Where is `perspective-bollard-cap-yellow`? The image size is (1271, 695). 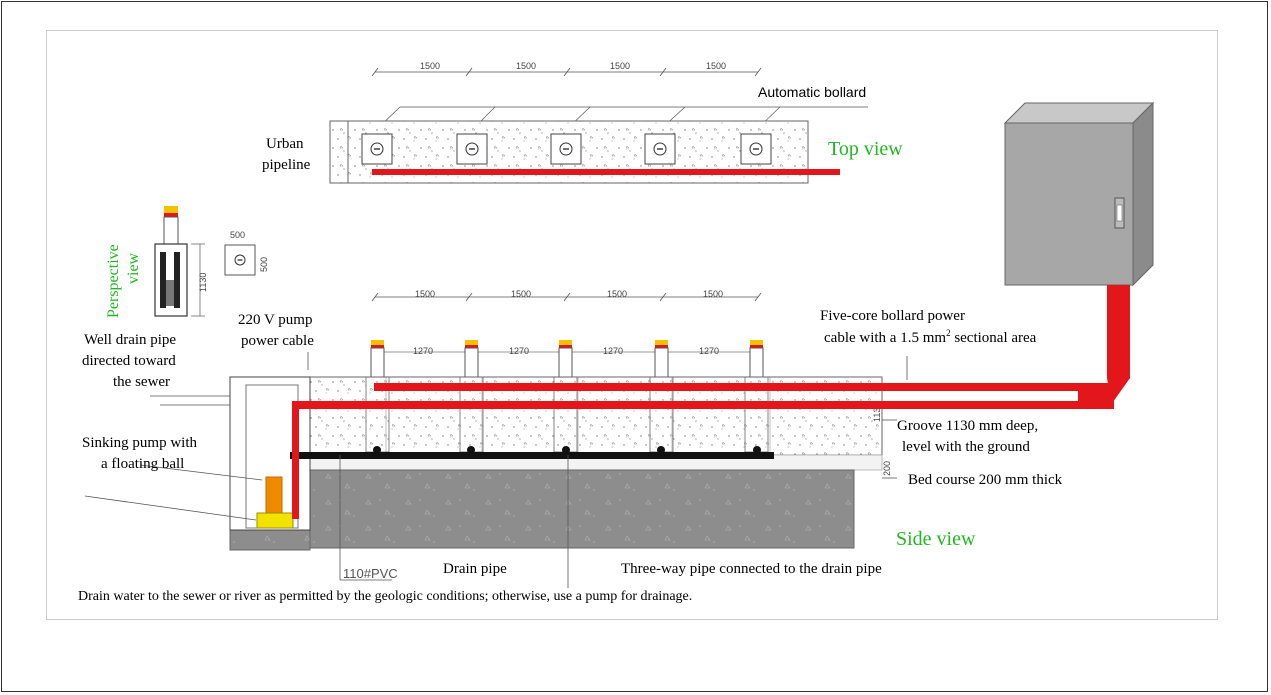
perspective-bollard-cap-yellow is located at coordinates (171, 209).